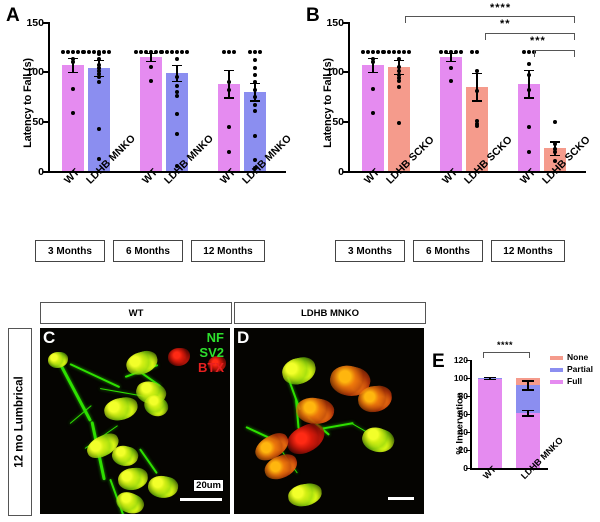 The image size is (600, 522). What do you see at coordinates (575, 53) in the screenshot?
I see `panel-b-bracket-3-right` at bounding box center [575, 53].